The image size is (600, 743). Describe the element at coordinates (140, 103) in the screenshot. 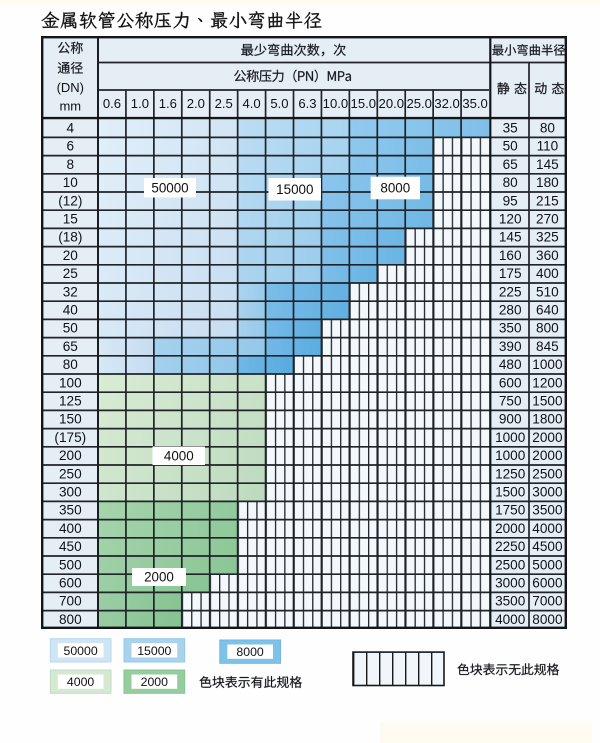

I see `svg-text: 1.0` at that location.